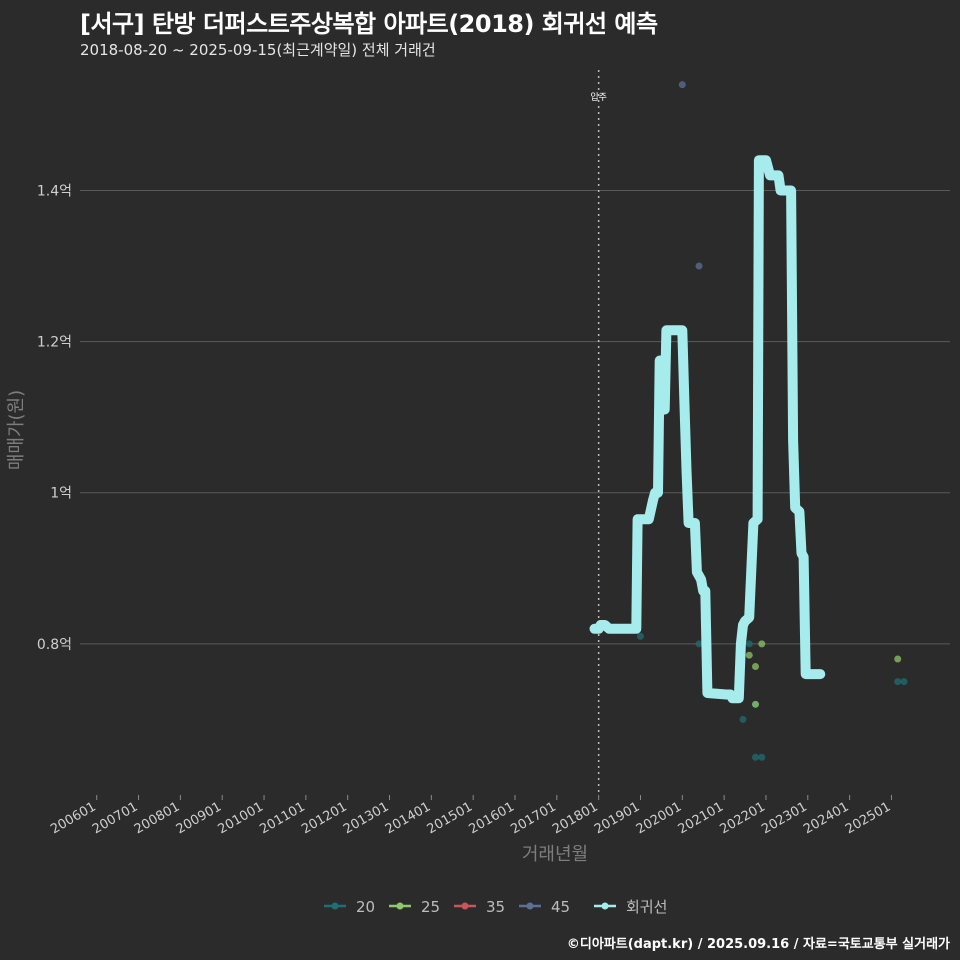  Describe the element at coordinates (324, 818) in the screenshot. I see `x-tick-label: 201201` at that location.